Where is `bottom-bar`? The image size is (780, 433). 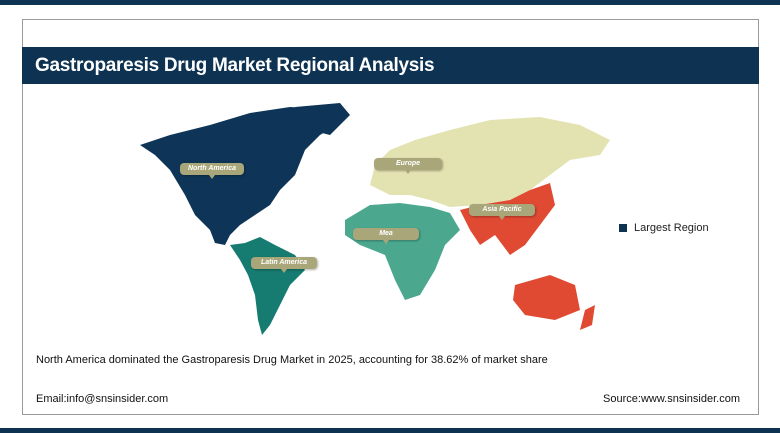
bottom-bar is located at coordinates (390, 430).